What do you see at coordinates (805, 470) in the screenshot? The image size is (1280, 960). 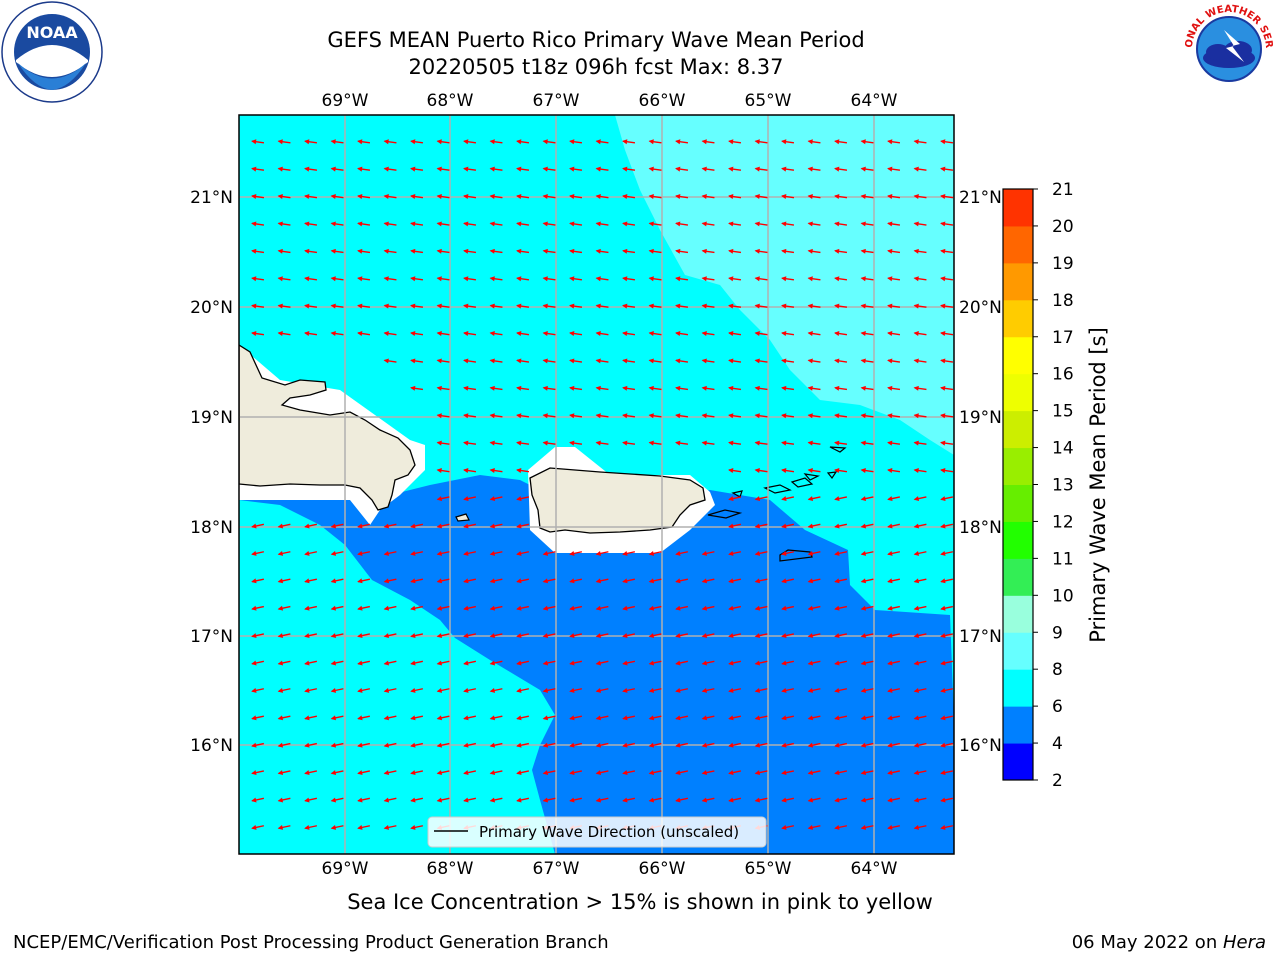 I see `virgin-islands` at bounding box center [805, 470].